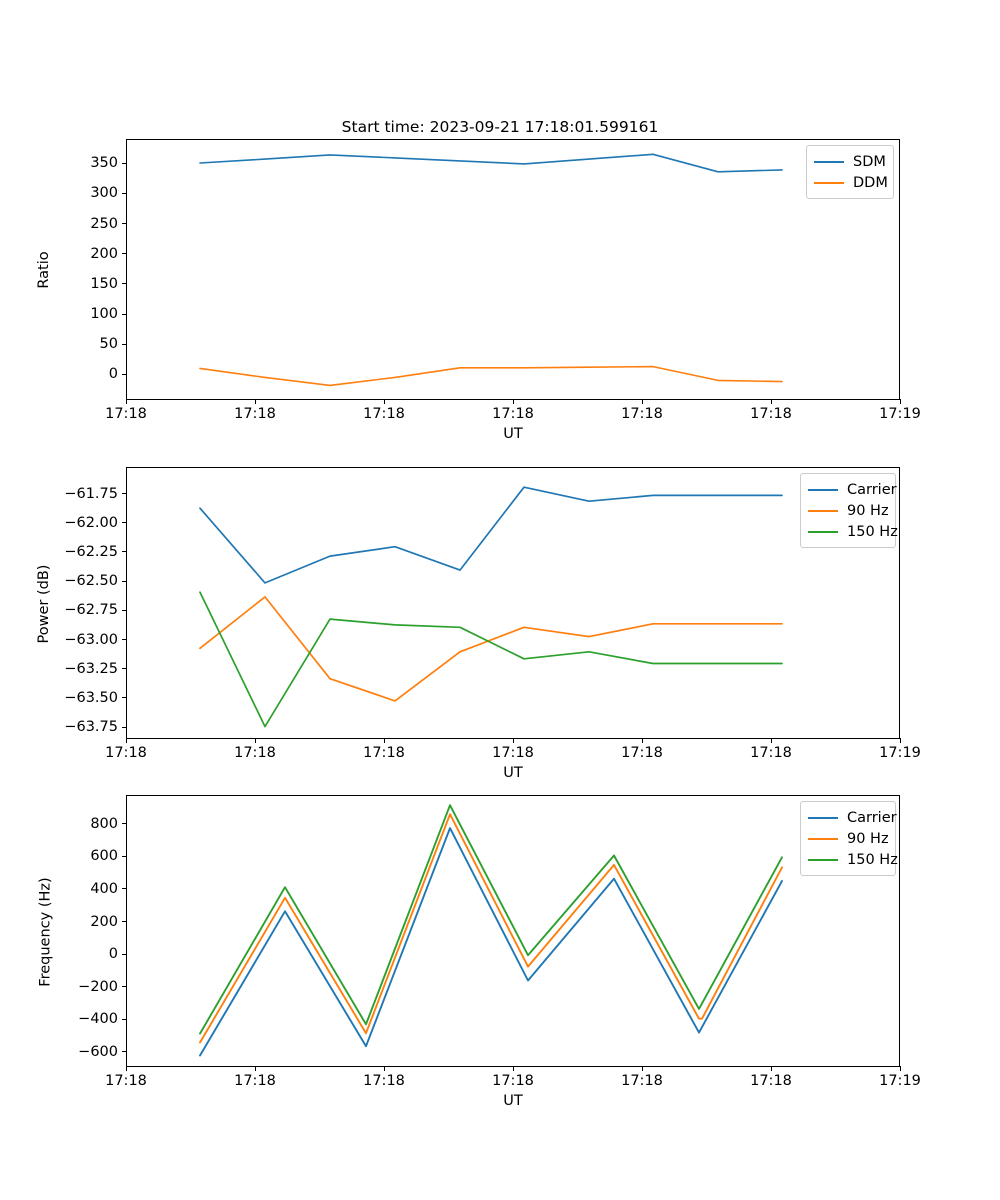 This screenshot has height=1200, width=1000. What do you see at coordinates (900, 753) in the screenshot?
I see `xtick-power-6: 17:19` at bounding box center [900, 753].